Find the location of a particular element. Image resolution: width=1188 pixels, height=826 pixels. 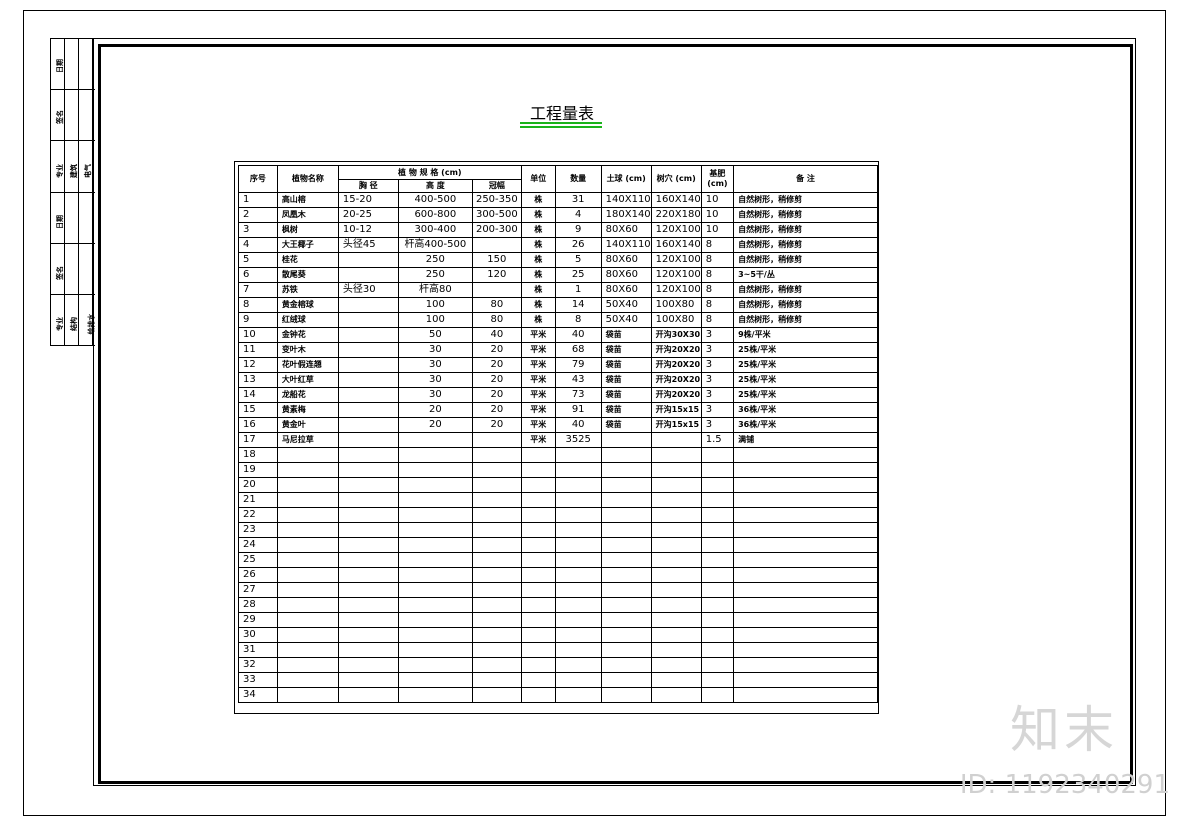

table-cell: 50 is located at coordinates (435, 335).